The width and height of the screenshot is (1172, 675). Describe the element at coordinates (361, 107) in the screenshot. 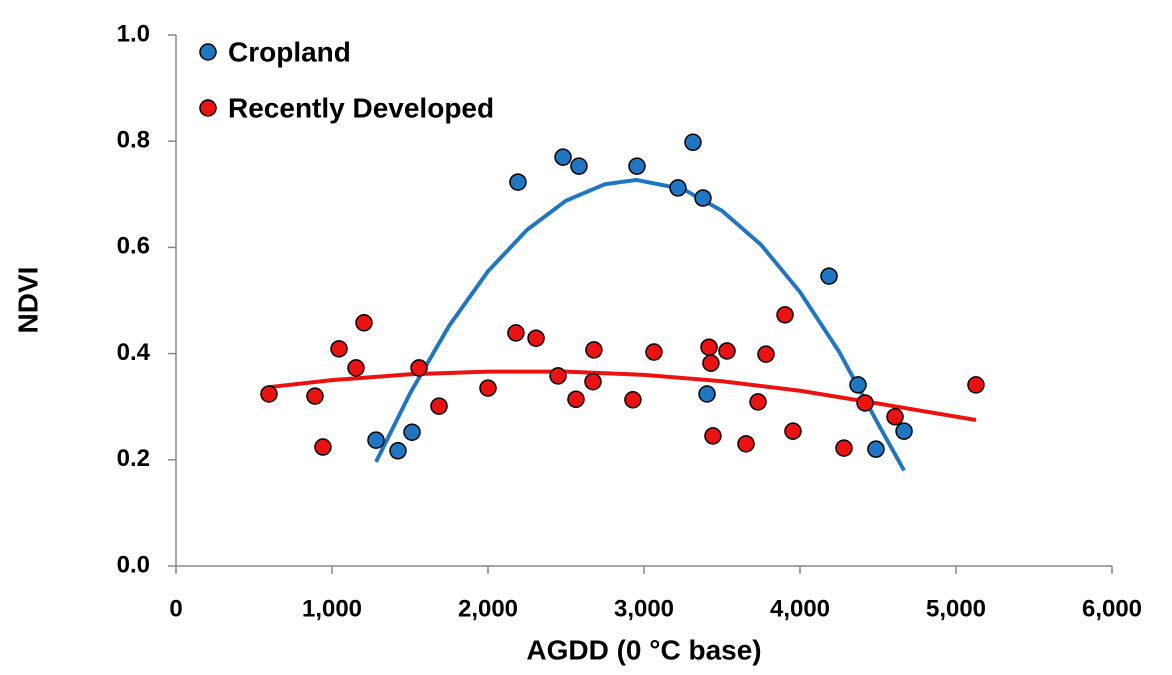

I see `legend-label: Recently Developed` at that location.